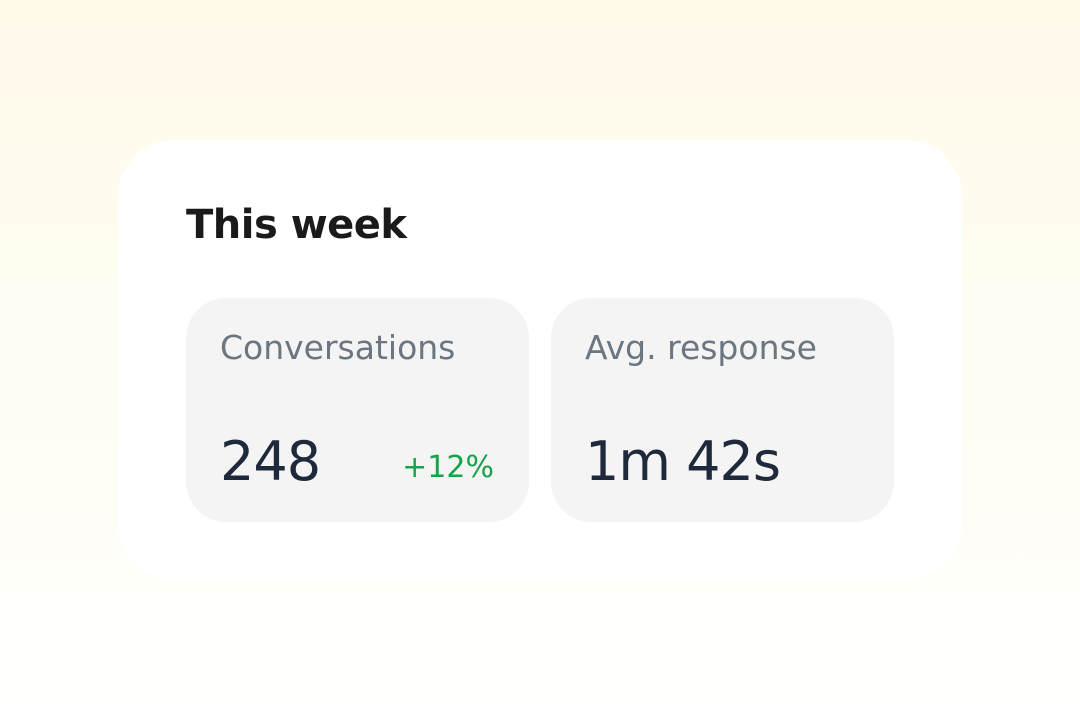 This screenshot has width=1080, height=720. I want to click on stat-label: Avg. response, so click(701, 347).